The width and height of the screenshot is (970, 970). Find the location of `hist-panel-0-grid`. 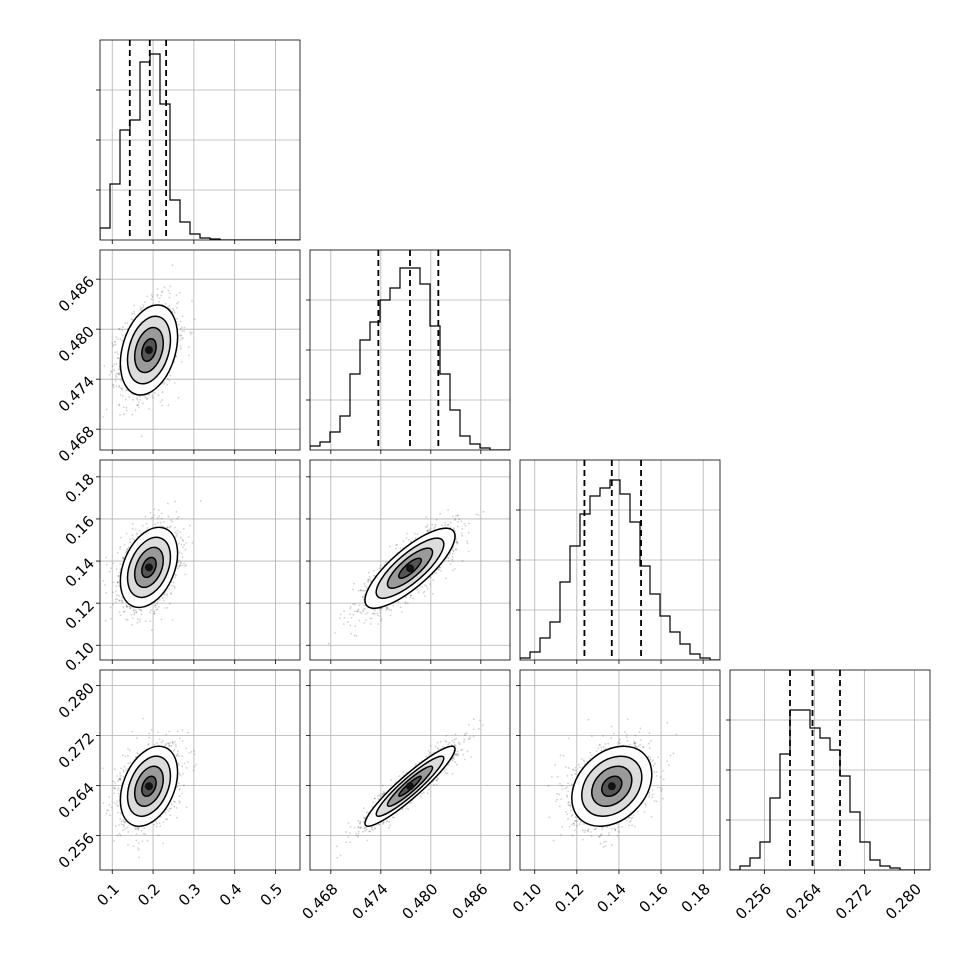

hist-panel-0-grid is located at coordinates (200, 140).